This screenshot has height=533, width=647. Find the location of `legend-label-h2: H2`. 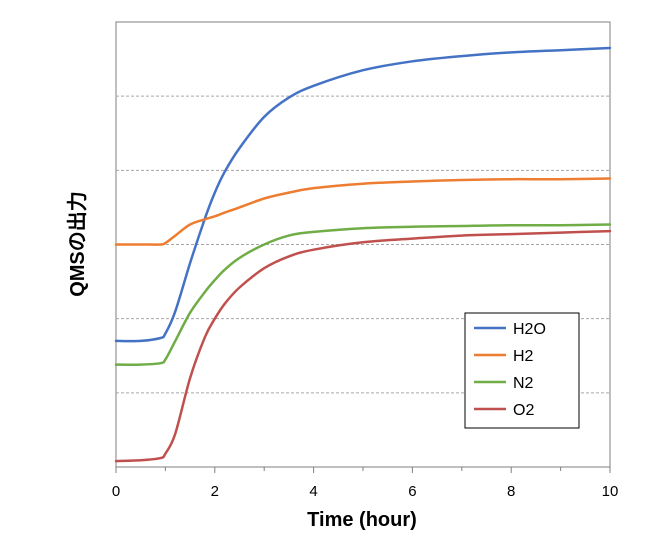

legend-label-h2: H2 is located at coordinates (523, 356).